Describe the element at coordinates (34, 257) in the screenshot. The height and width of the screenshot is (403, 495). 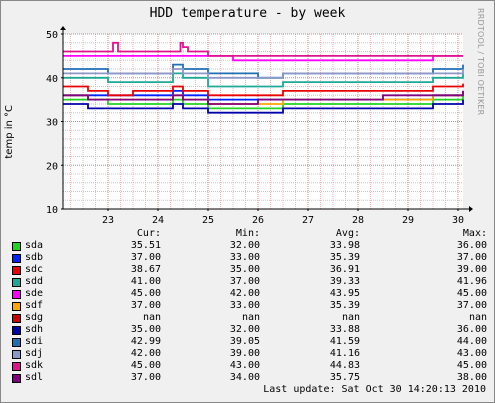
I see `legend-series-name: sdb` at that location.